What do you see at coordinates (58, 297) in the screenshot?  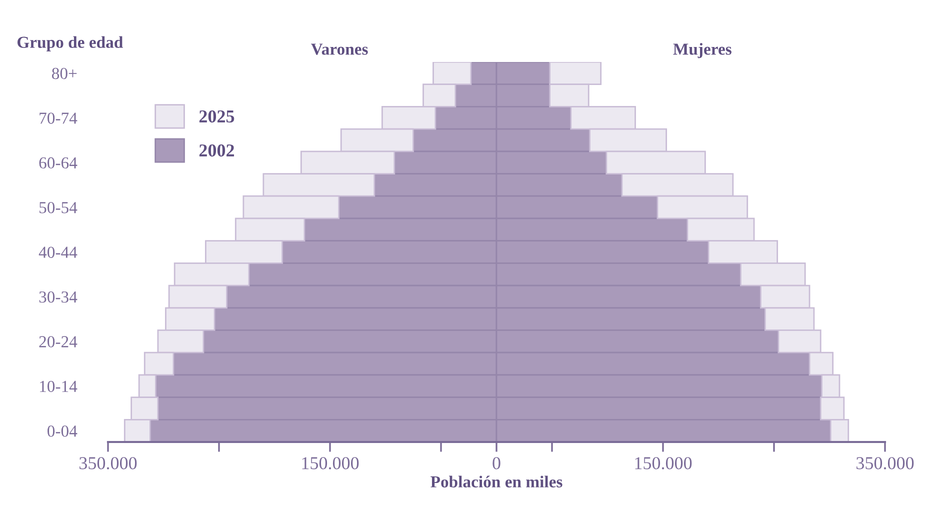 I see `y-tick-label: 30-34` at bounding box center [58, 297].